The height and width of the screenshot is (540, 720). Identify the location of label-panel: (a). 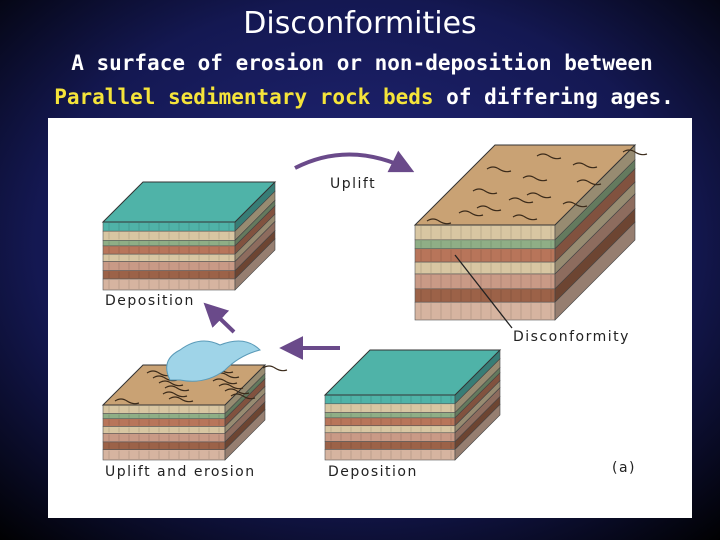
(624, 468).